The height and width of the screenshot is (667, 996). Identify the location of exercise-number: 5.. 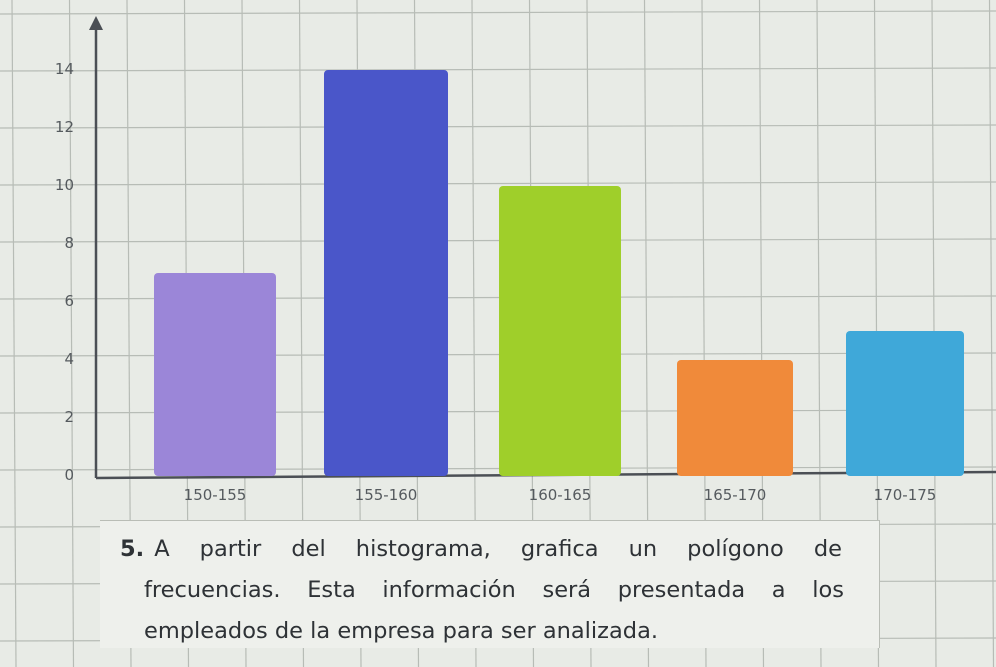
(132, 549).